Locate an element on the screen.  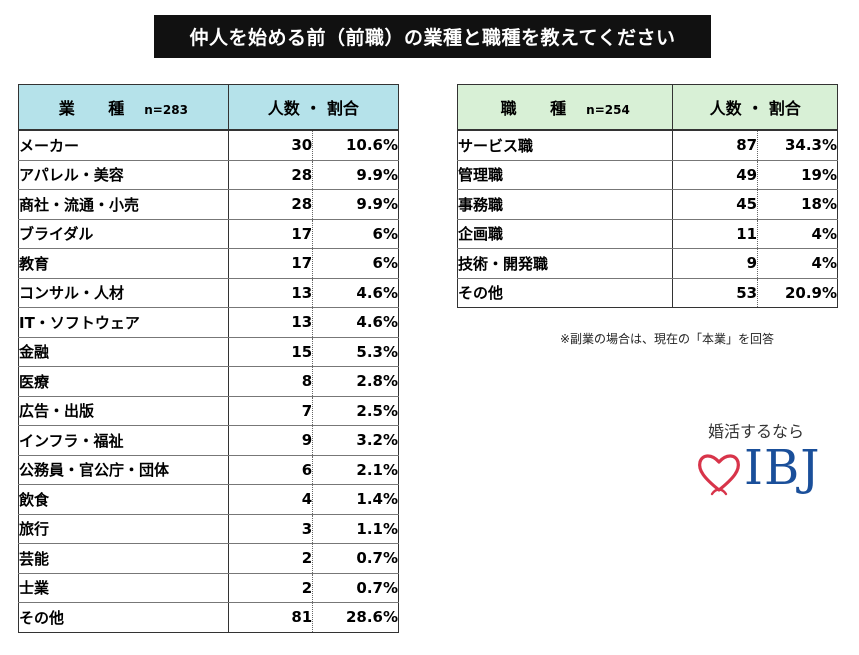
occupation-header-label: 職 種 is located at coordinates (540, 108).